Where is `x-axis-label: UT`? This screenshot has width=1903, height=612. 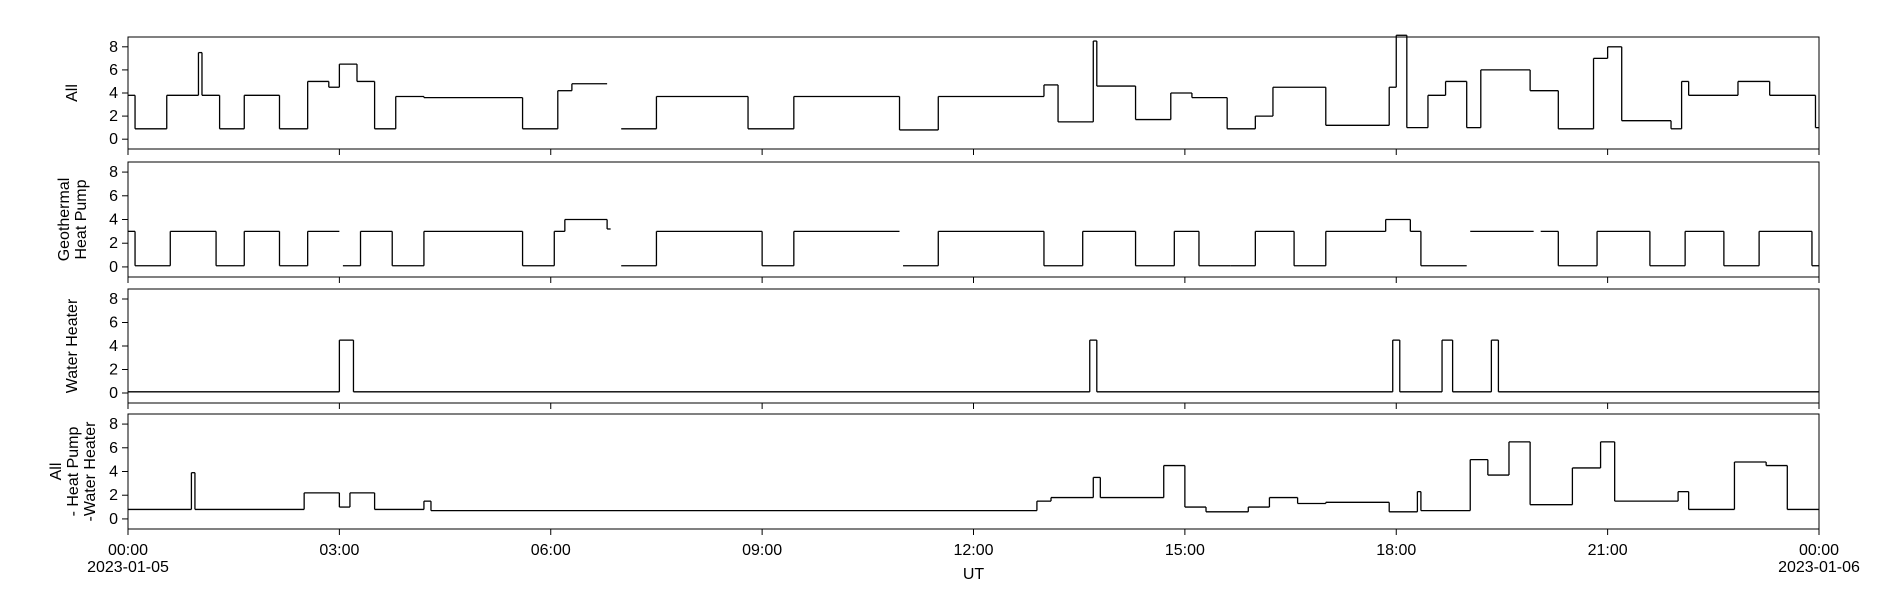
x-axis-label: UT is located at coordinates (974, 574).